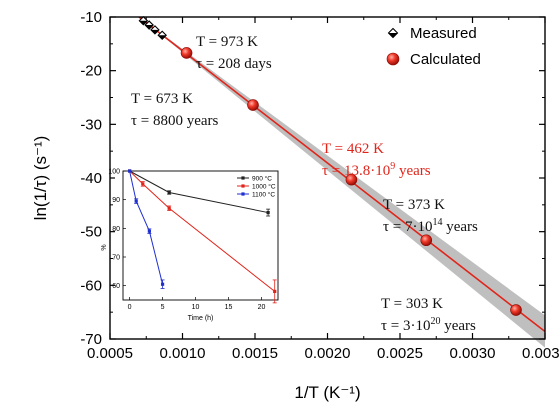  Describe the element at coordinates (393, 59) in the screenshot. I see `legend-marker-calculated` at that location.